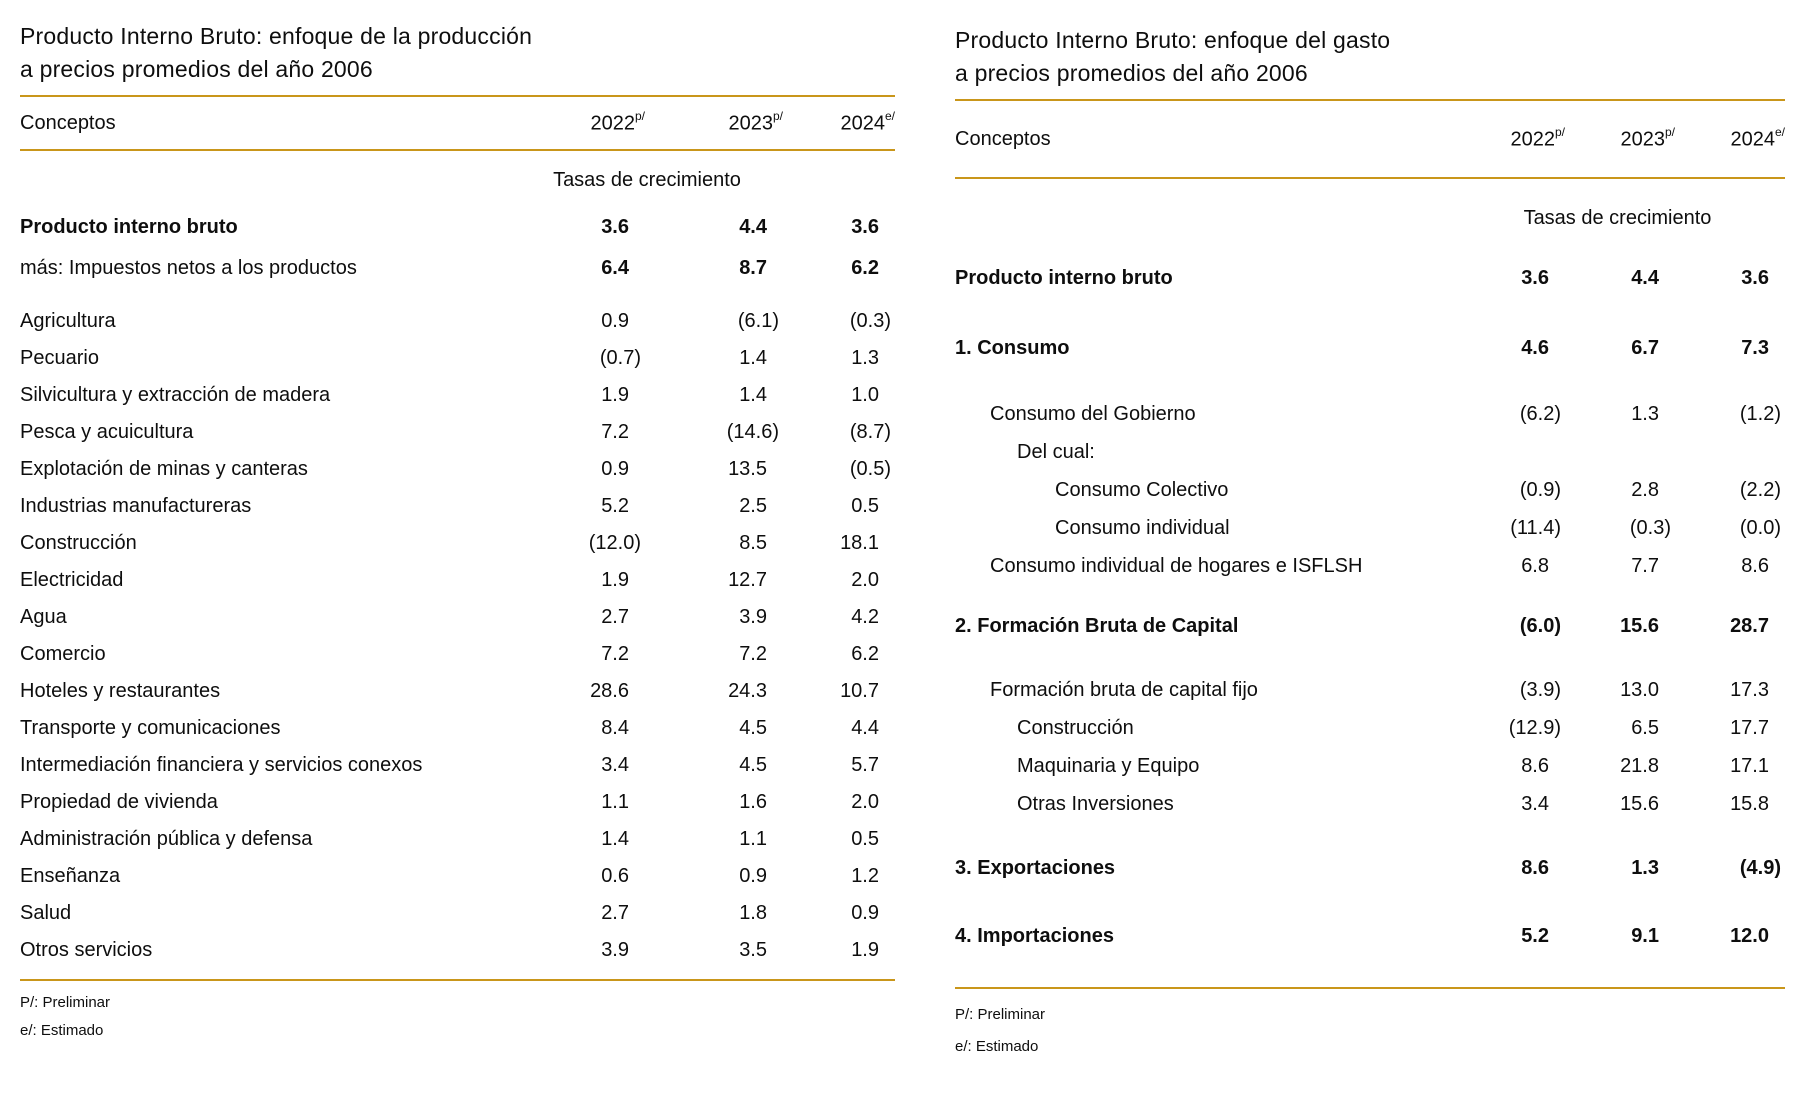  What do you see at coordinates (1535, 867) in the screenshot?
I see `row-value: 8.6` at bounding box center [1535, 867].